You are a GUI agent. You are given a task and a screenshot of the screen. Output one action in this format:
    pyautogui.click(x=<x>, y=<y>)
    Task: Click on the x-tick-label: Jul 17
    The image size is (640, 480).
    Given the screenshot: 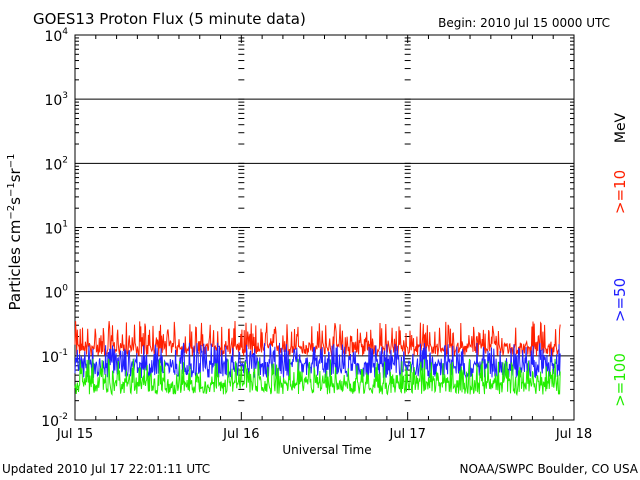 What is the action you would take?
    pyautogui.click(x=406, y=434)
    